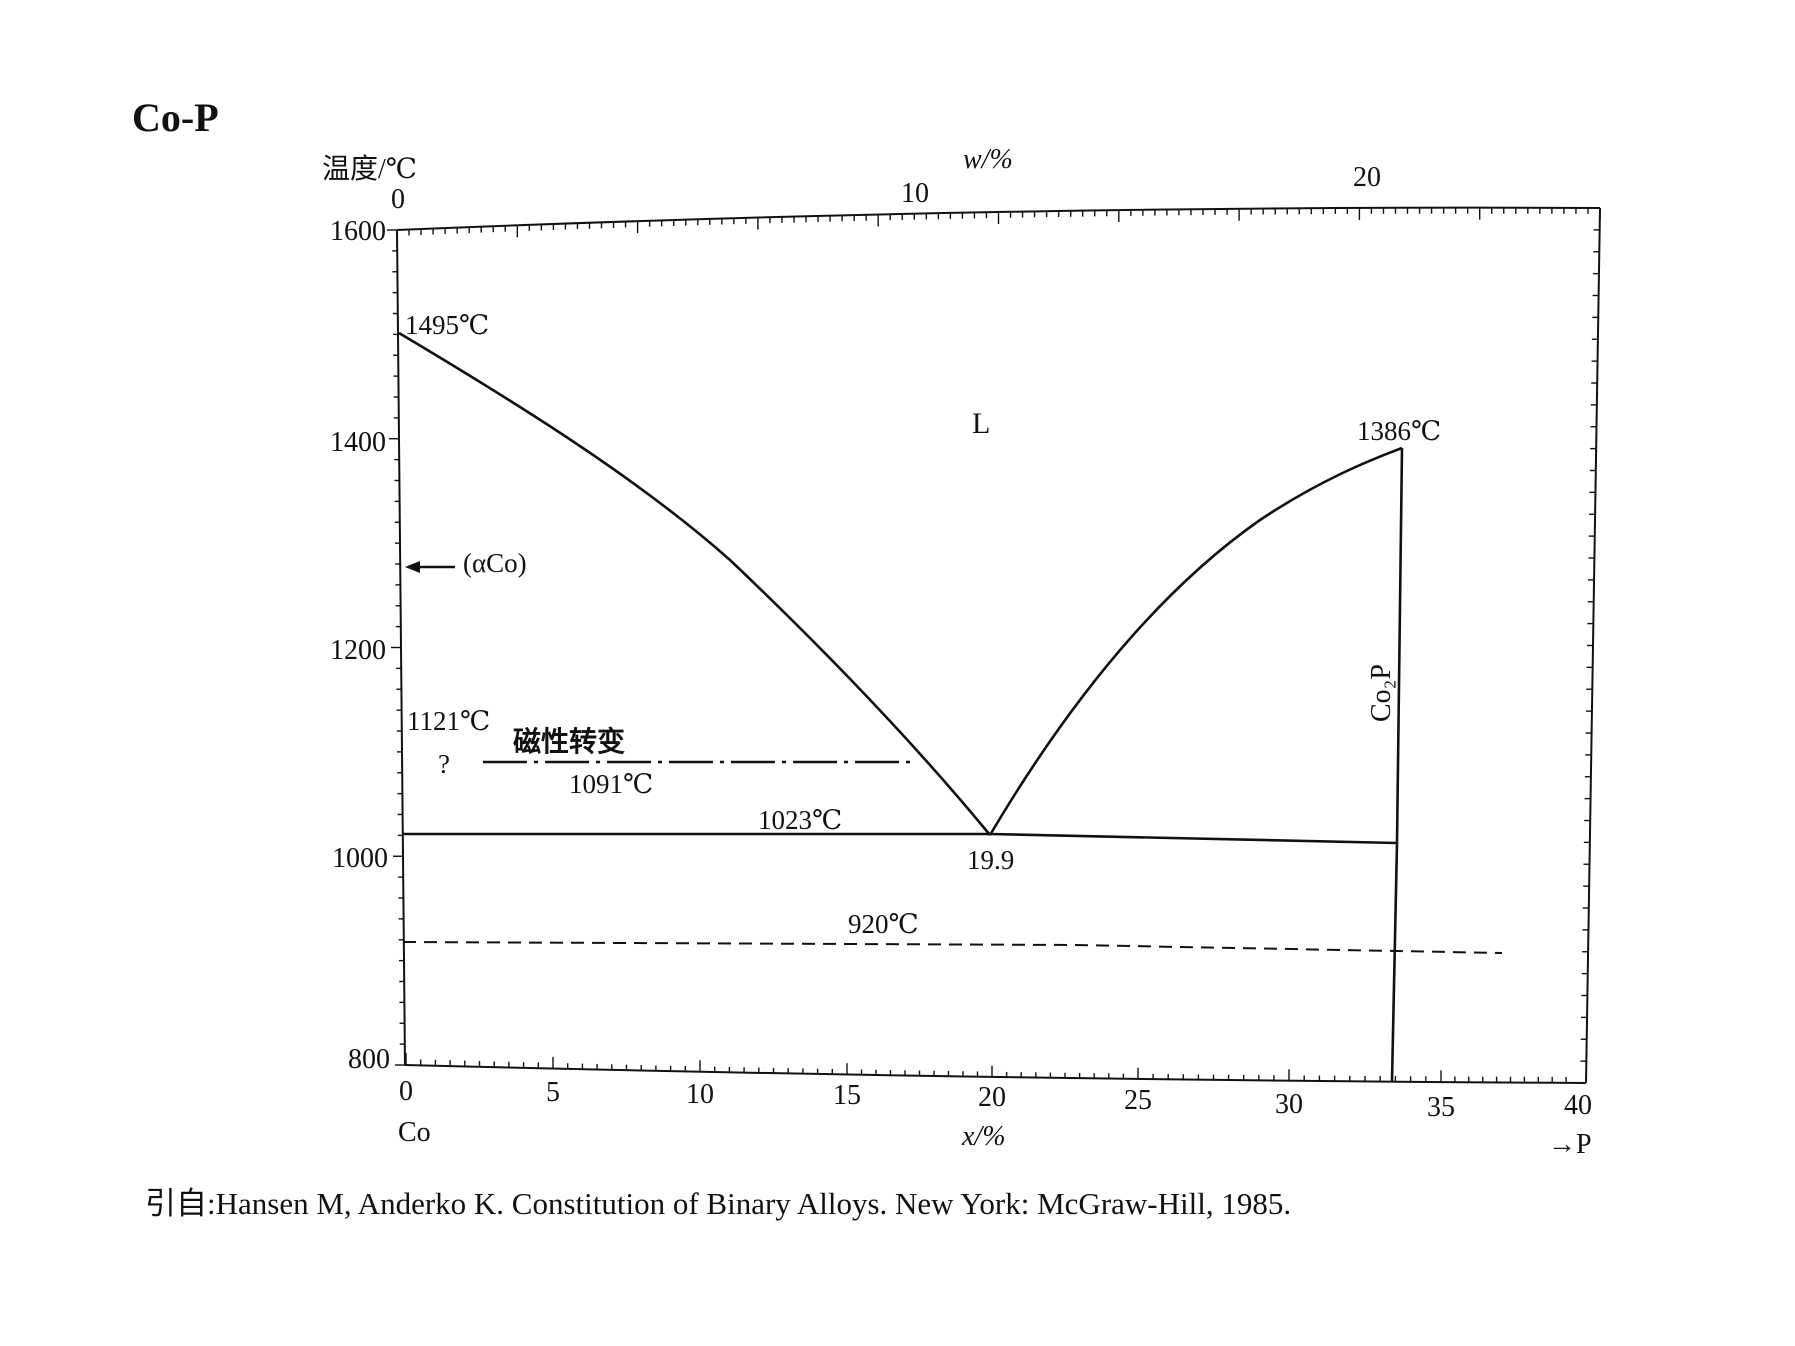 This screenshot has width=1795, height=1346. What do you see at coordinates (414, 1132) in the screenshot?
I see `bottom-left-label: Co` at bounding box center [414, 1132].